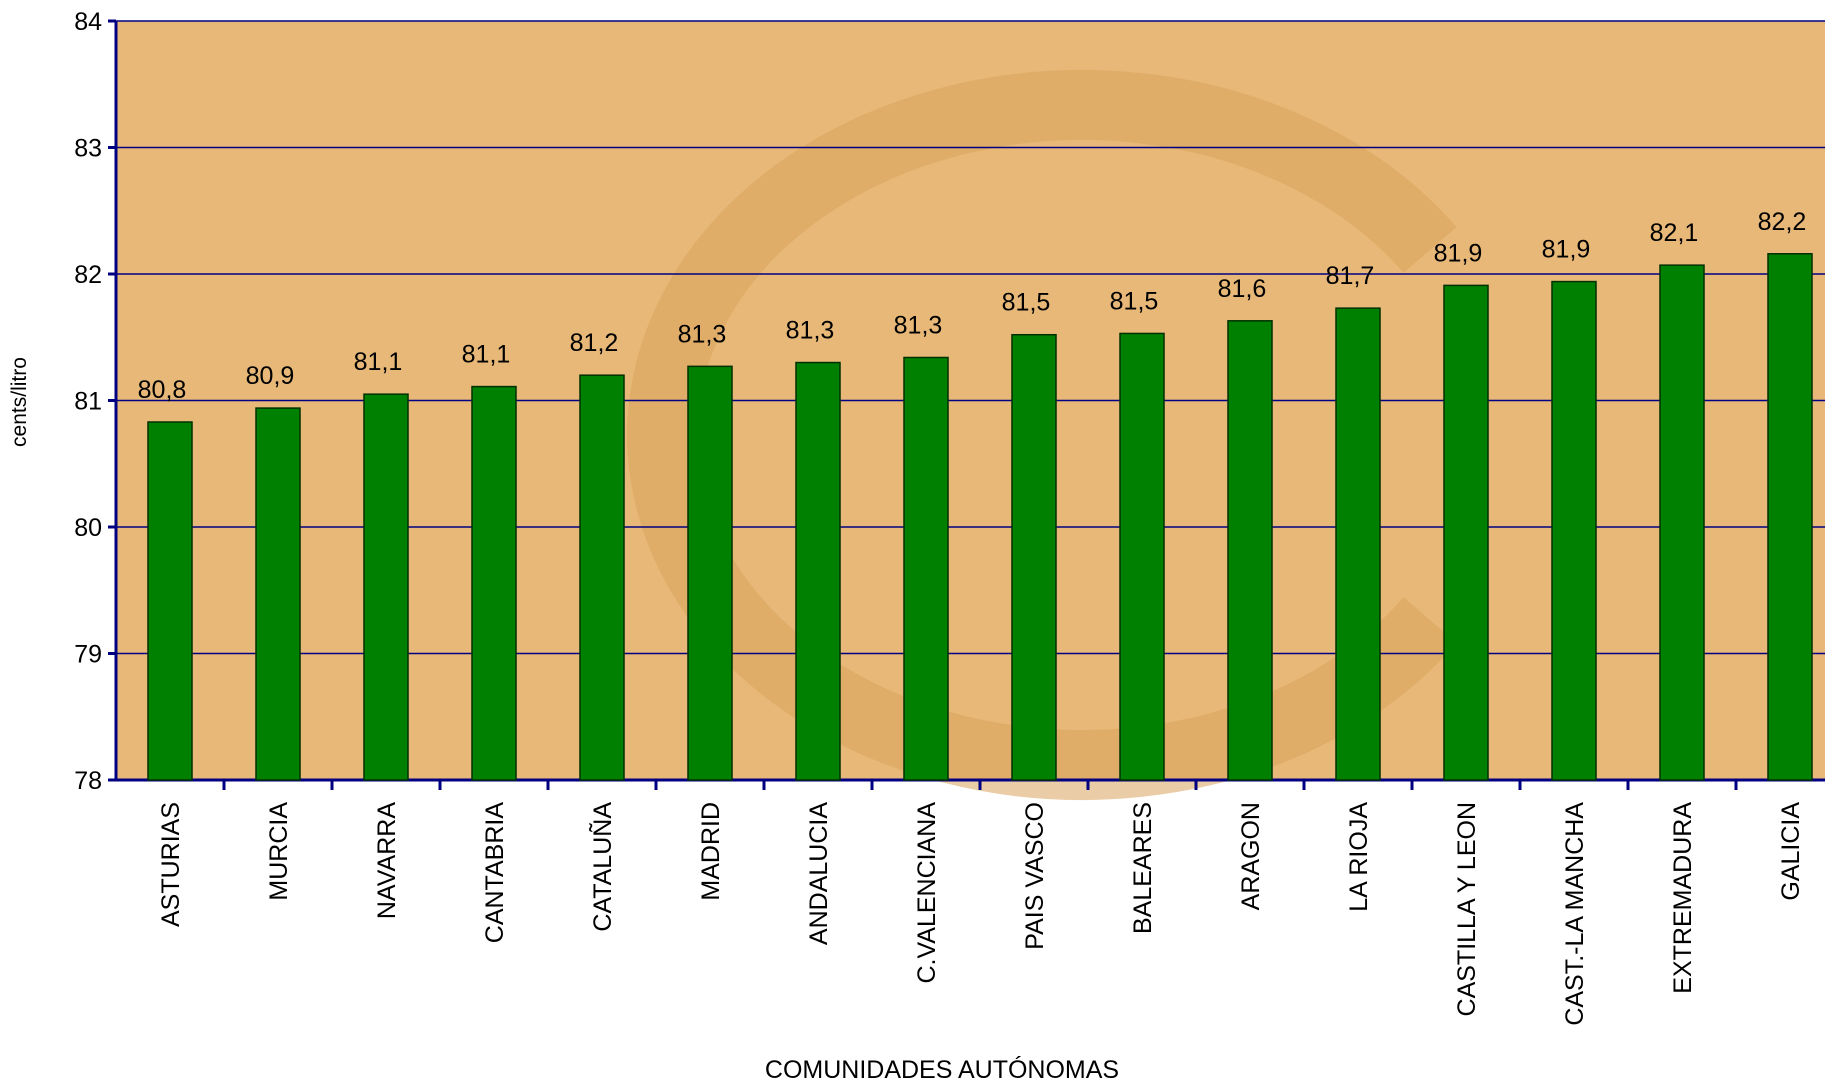 Image resolution: width=1825 pixels, height=1090 pixels. I want to click on x-tick-label: CANTABRIA, so click(495, 873).